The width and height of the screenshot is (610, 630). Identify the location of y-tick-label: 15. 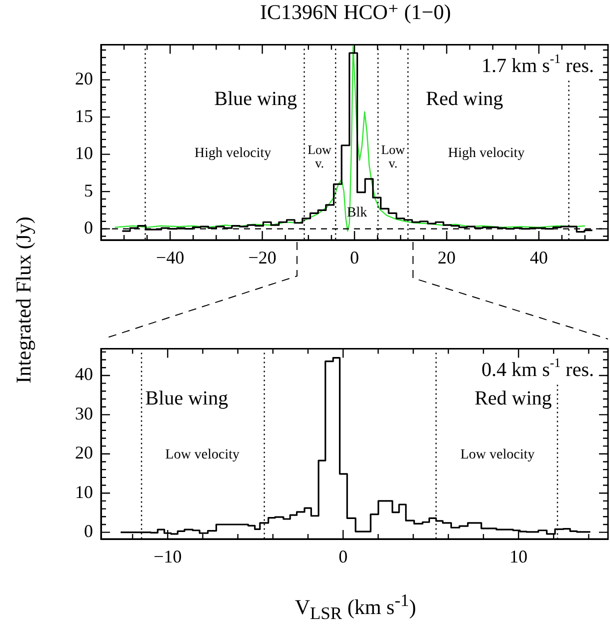
(84, 116).